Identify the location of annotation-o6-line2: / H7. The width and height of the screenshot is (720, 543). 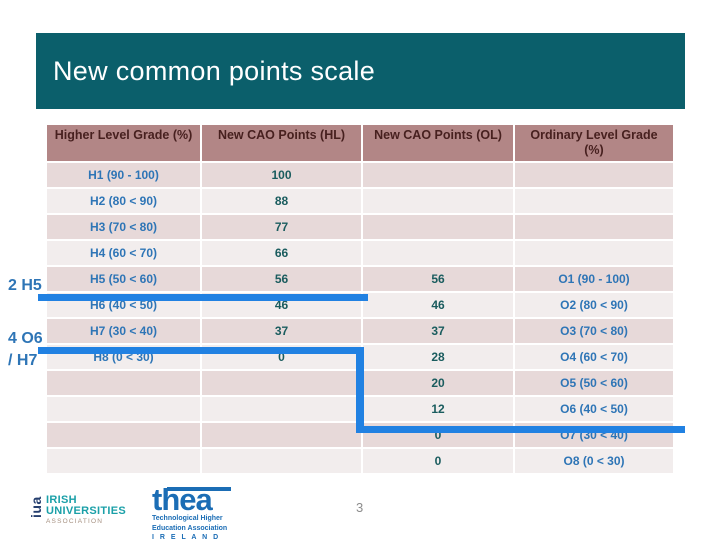
(23, 360).